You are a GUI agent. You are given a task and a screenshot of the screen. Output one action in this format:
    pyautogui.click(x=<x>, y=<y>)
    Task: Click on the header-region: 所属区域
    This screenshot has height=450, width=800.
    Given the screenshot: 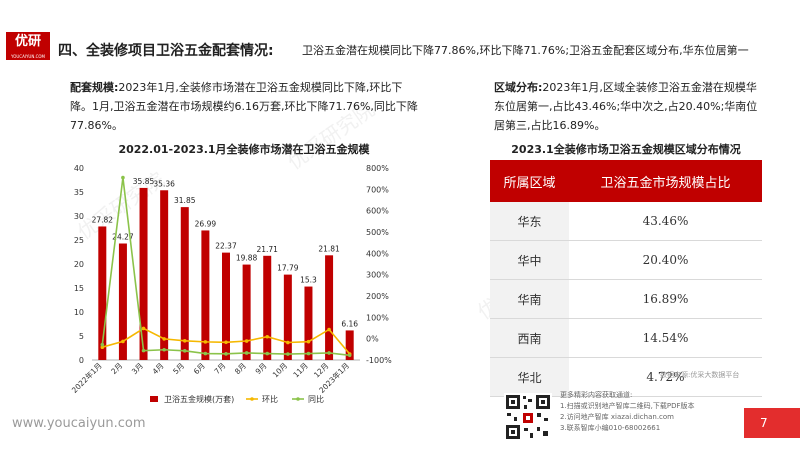 What is the action you would take?
    pyautogui.click(x=529, y=181)
    